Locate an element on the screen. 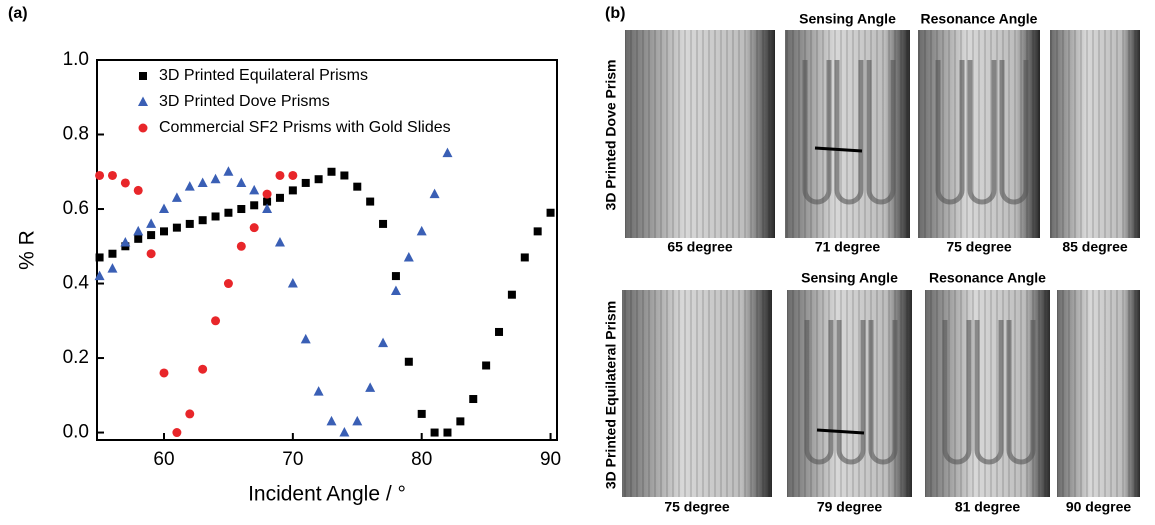 This screenshot has width=1155, height=525. caption: 90 degree is located at coordinates (1099, 507).